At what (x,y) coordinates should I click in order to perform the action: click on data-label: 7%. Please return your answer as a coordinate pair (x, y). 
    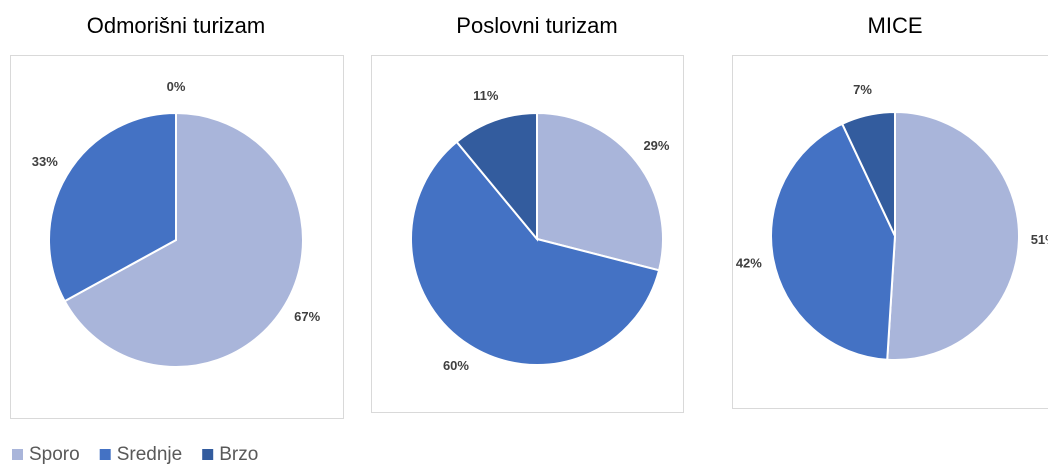
    Looking at the image, I should click on (862, 89).